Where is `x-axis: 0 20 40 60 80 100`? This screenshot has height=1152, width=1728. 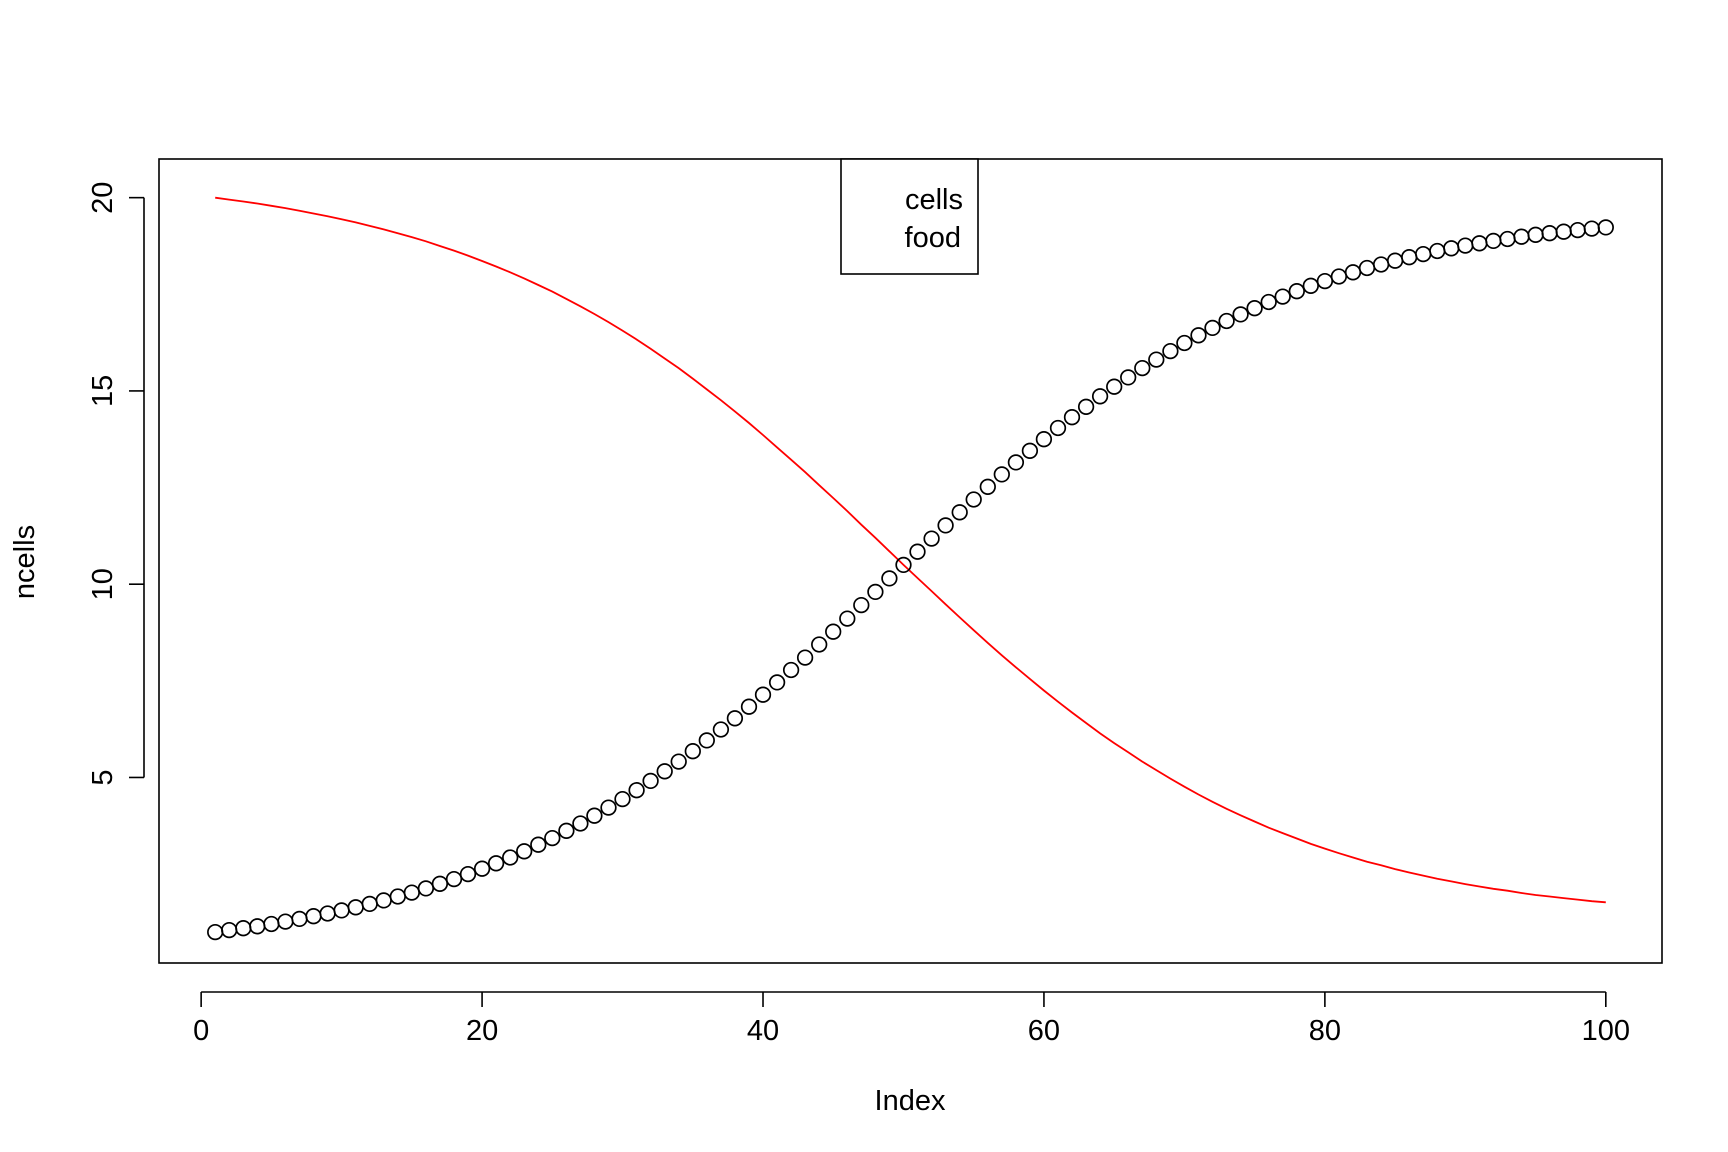
x-axis: 0 20 40 60 80 100 is located at coordinates (911, 1019).